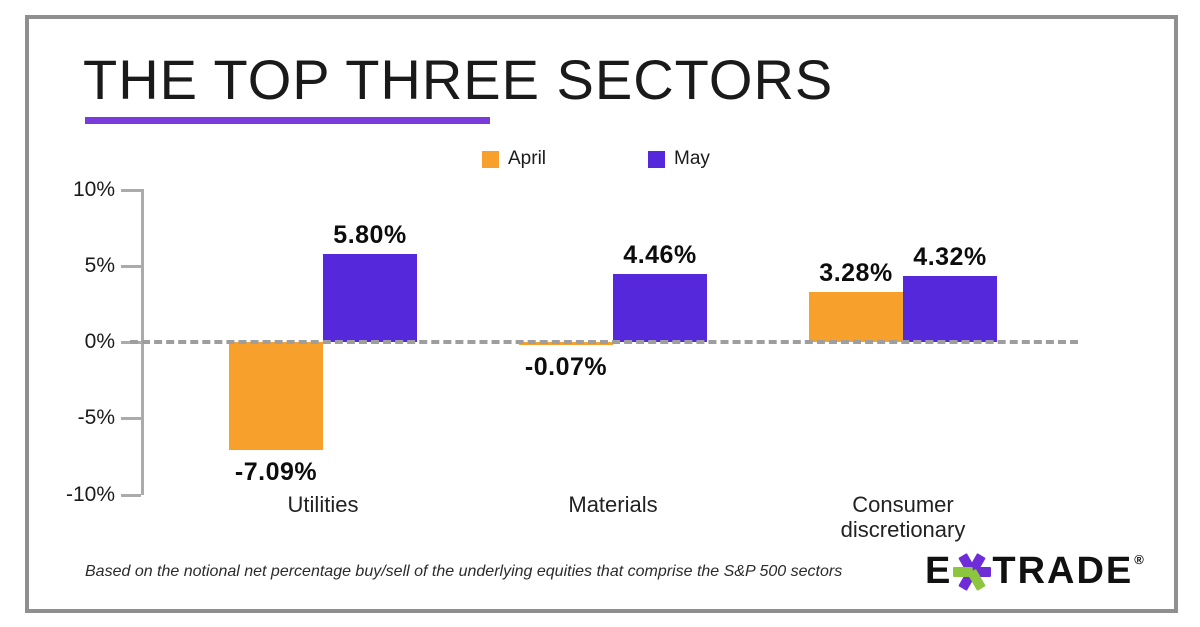  Describe the element at coordinates (99, 265) in the screenshot. I see `y-axis-tick-label: 5%` at that location.